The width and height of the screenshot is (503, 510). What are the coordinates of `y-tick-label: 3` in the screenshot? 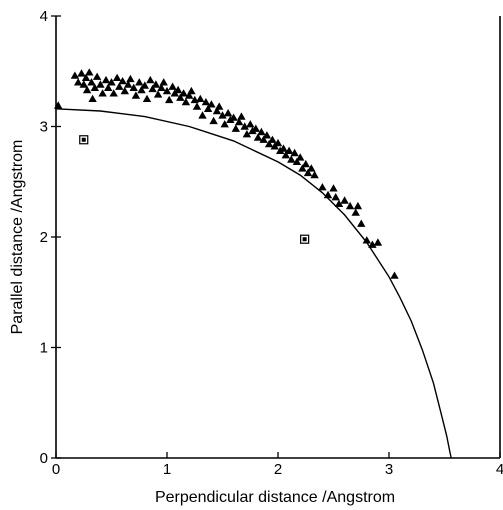 It's located at (44, 127).